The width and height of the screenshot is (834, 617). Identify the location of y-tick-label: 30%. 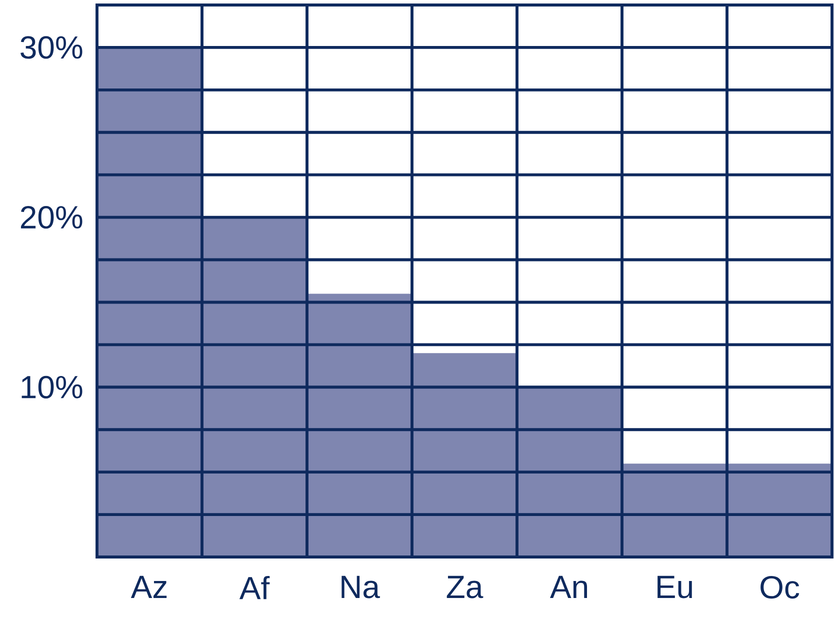
(51, 47).